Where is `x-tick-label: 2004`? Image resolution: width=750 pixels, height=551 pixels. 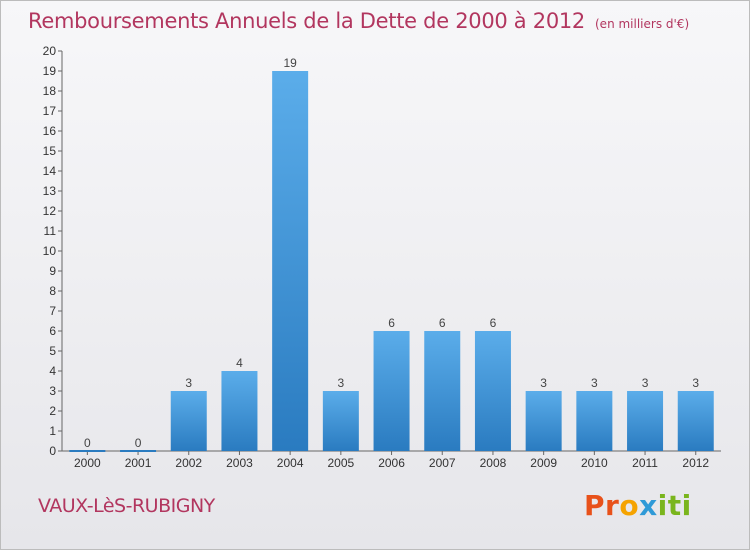 x-tick-label: 2004 is located at coordinates (290, 463).